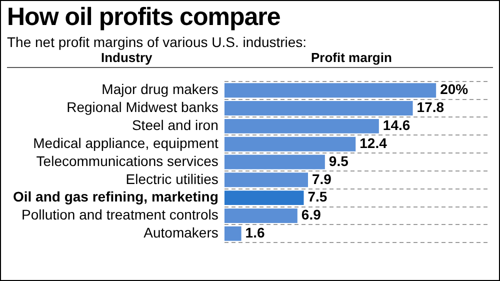  I want to click on data-label: 20%, so click(454, 89).